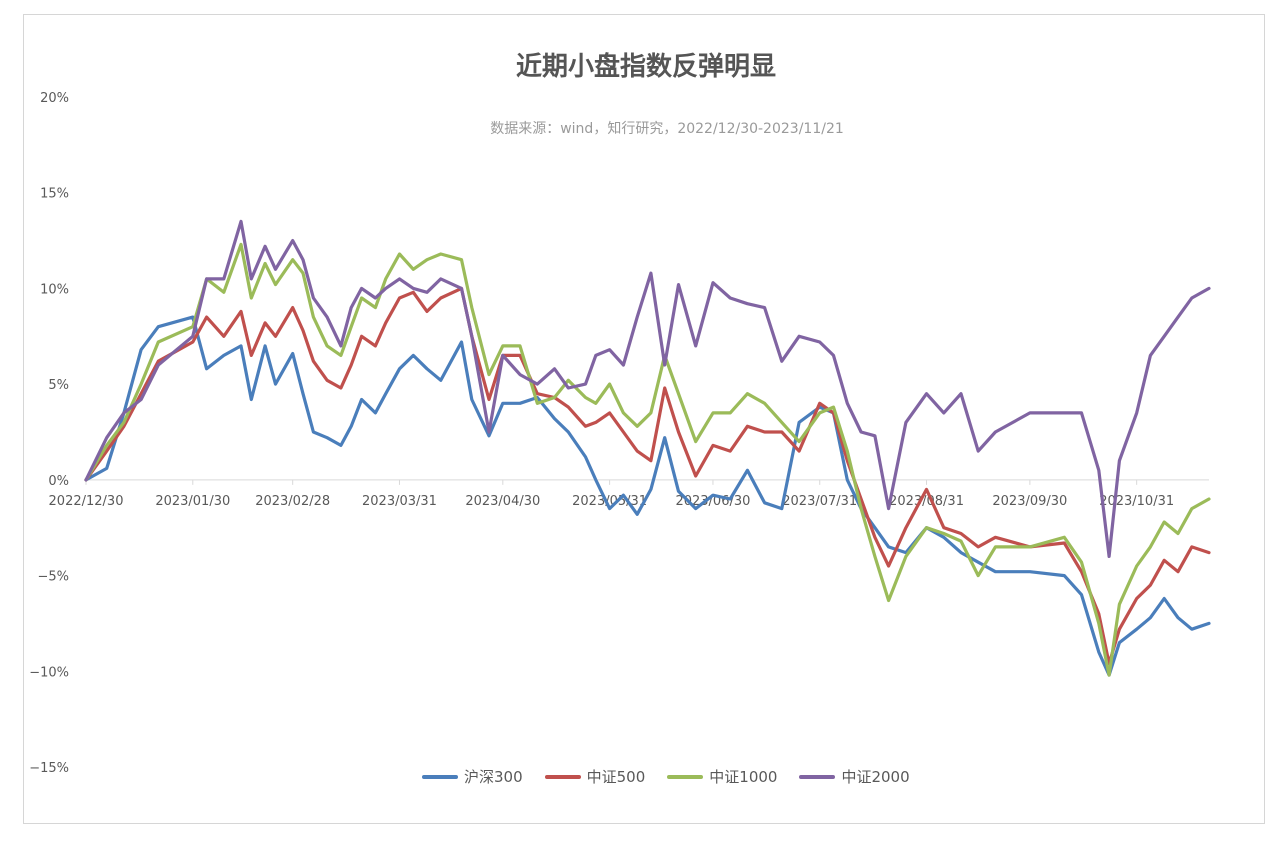  I want to click on legend-item: 中证1000, so click(722, 776).